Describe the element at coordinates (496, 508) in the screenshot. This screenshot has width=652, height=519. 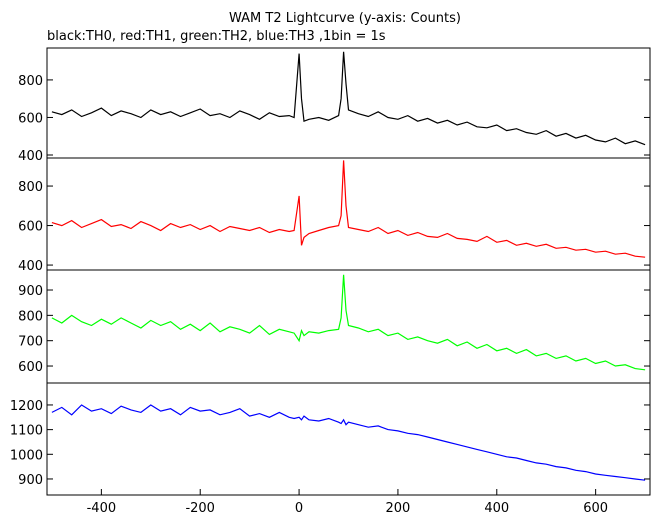
I see `x-tick-label: 400` at that location.